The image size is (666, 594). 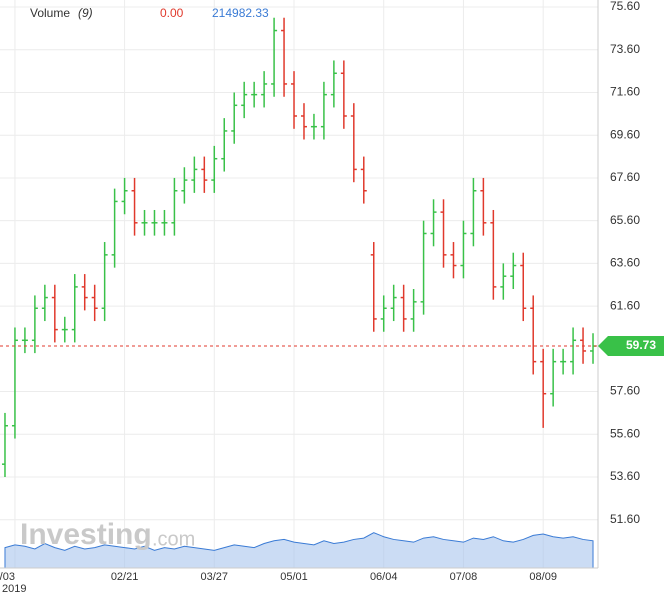 I want to click on x-tick-label: 01/03, so click(x=7, y=577).